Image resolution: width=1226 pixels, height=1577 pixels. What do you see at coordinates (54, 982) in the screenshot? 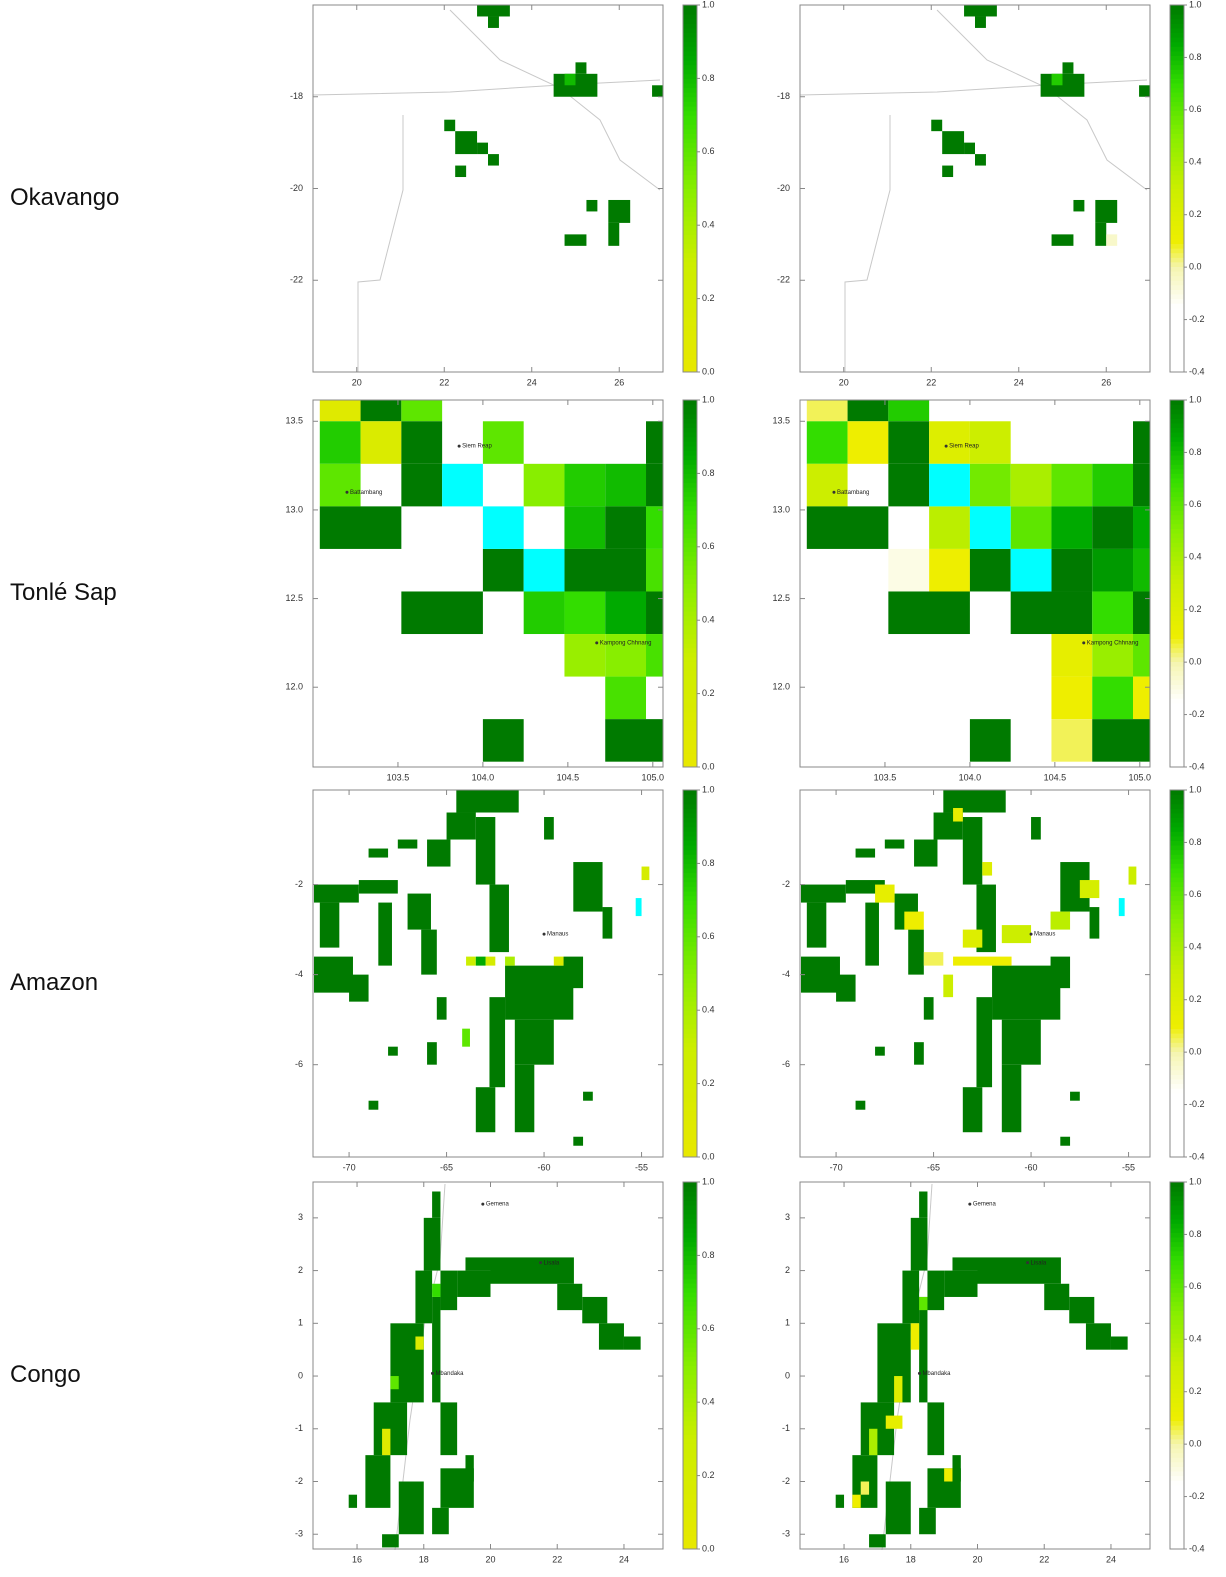
I see `row-label: Amazon` at bounding box center [54, 982].